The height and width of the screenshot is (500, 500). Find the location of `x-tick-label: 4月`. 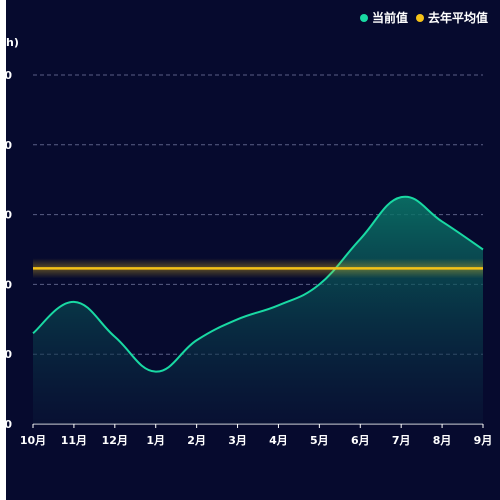

x-tick-label: 4月 is located at coordinates (278, 440).